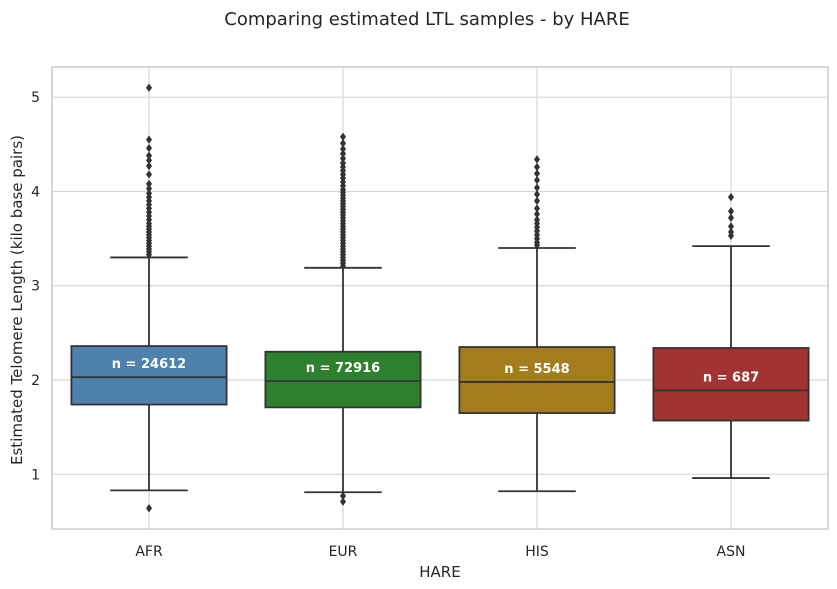  I want to click on x-tick-label: ASN, so click(731, 552).